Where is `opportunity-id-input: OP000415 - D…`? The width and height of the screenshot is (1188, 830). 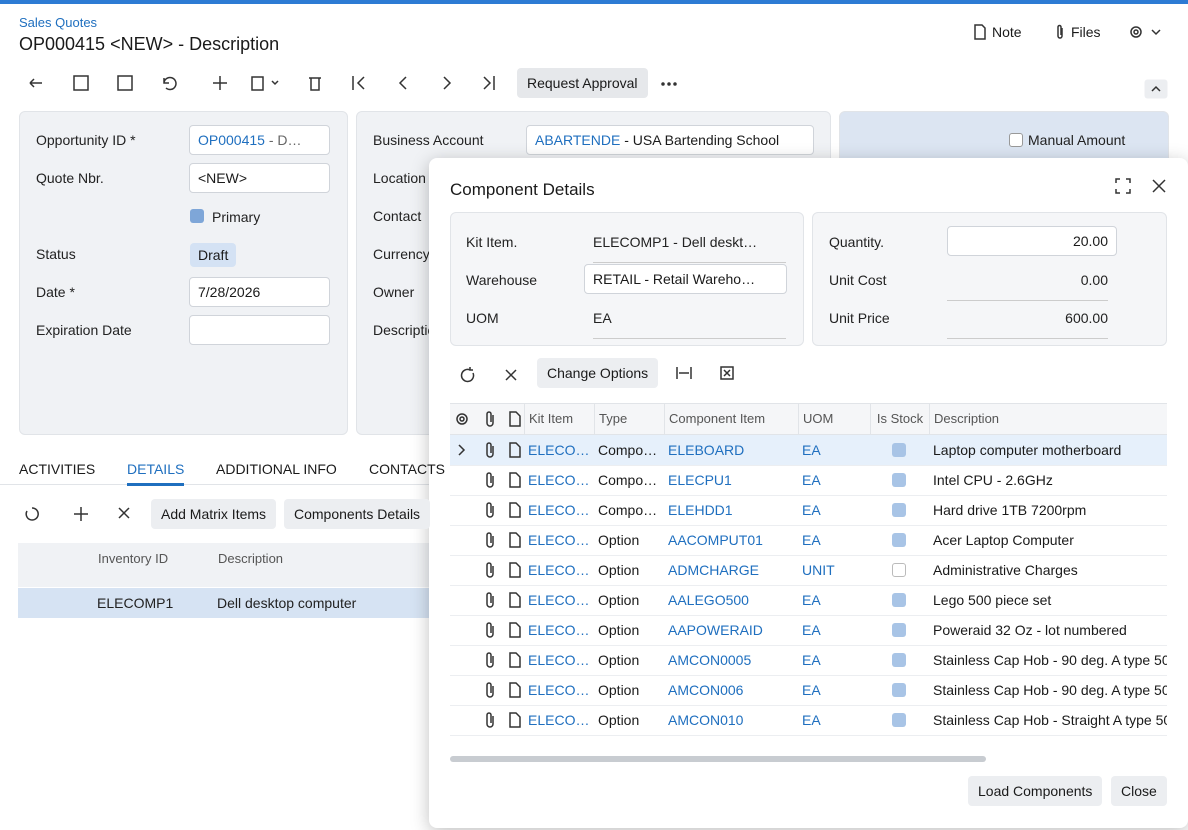
opportunity-id-input: OP000415 - D… is located at coordinates (259, 140).